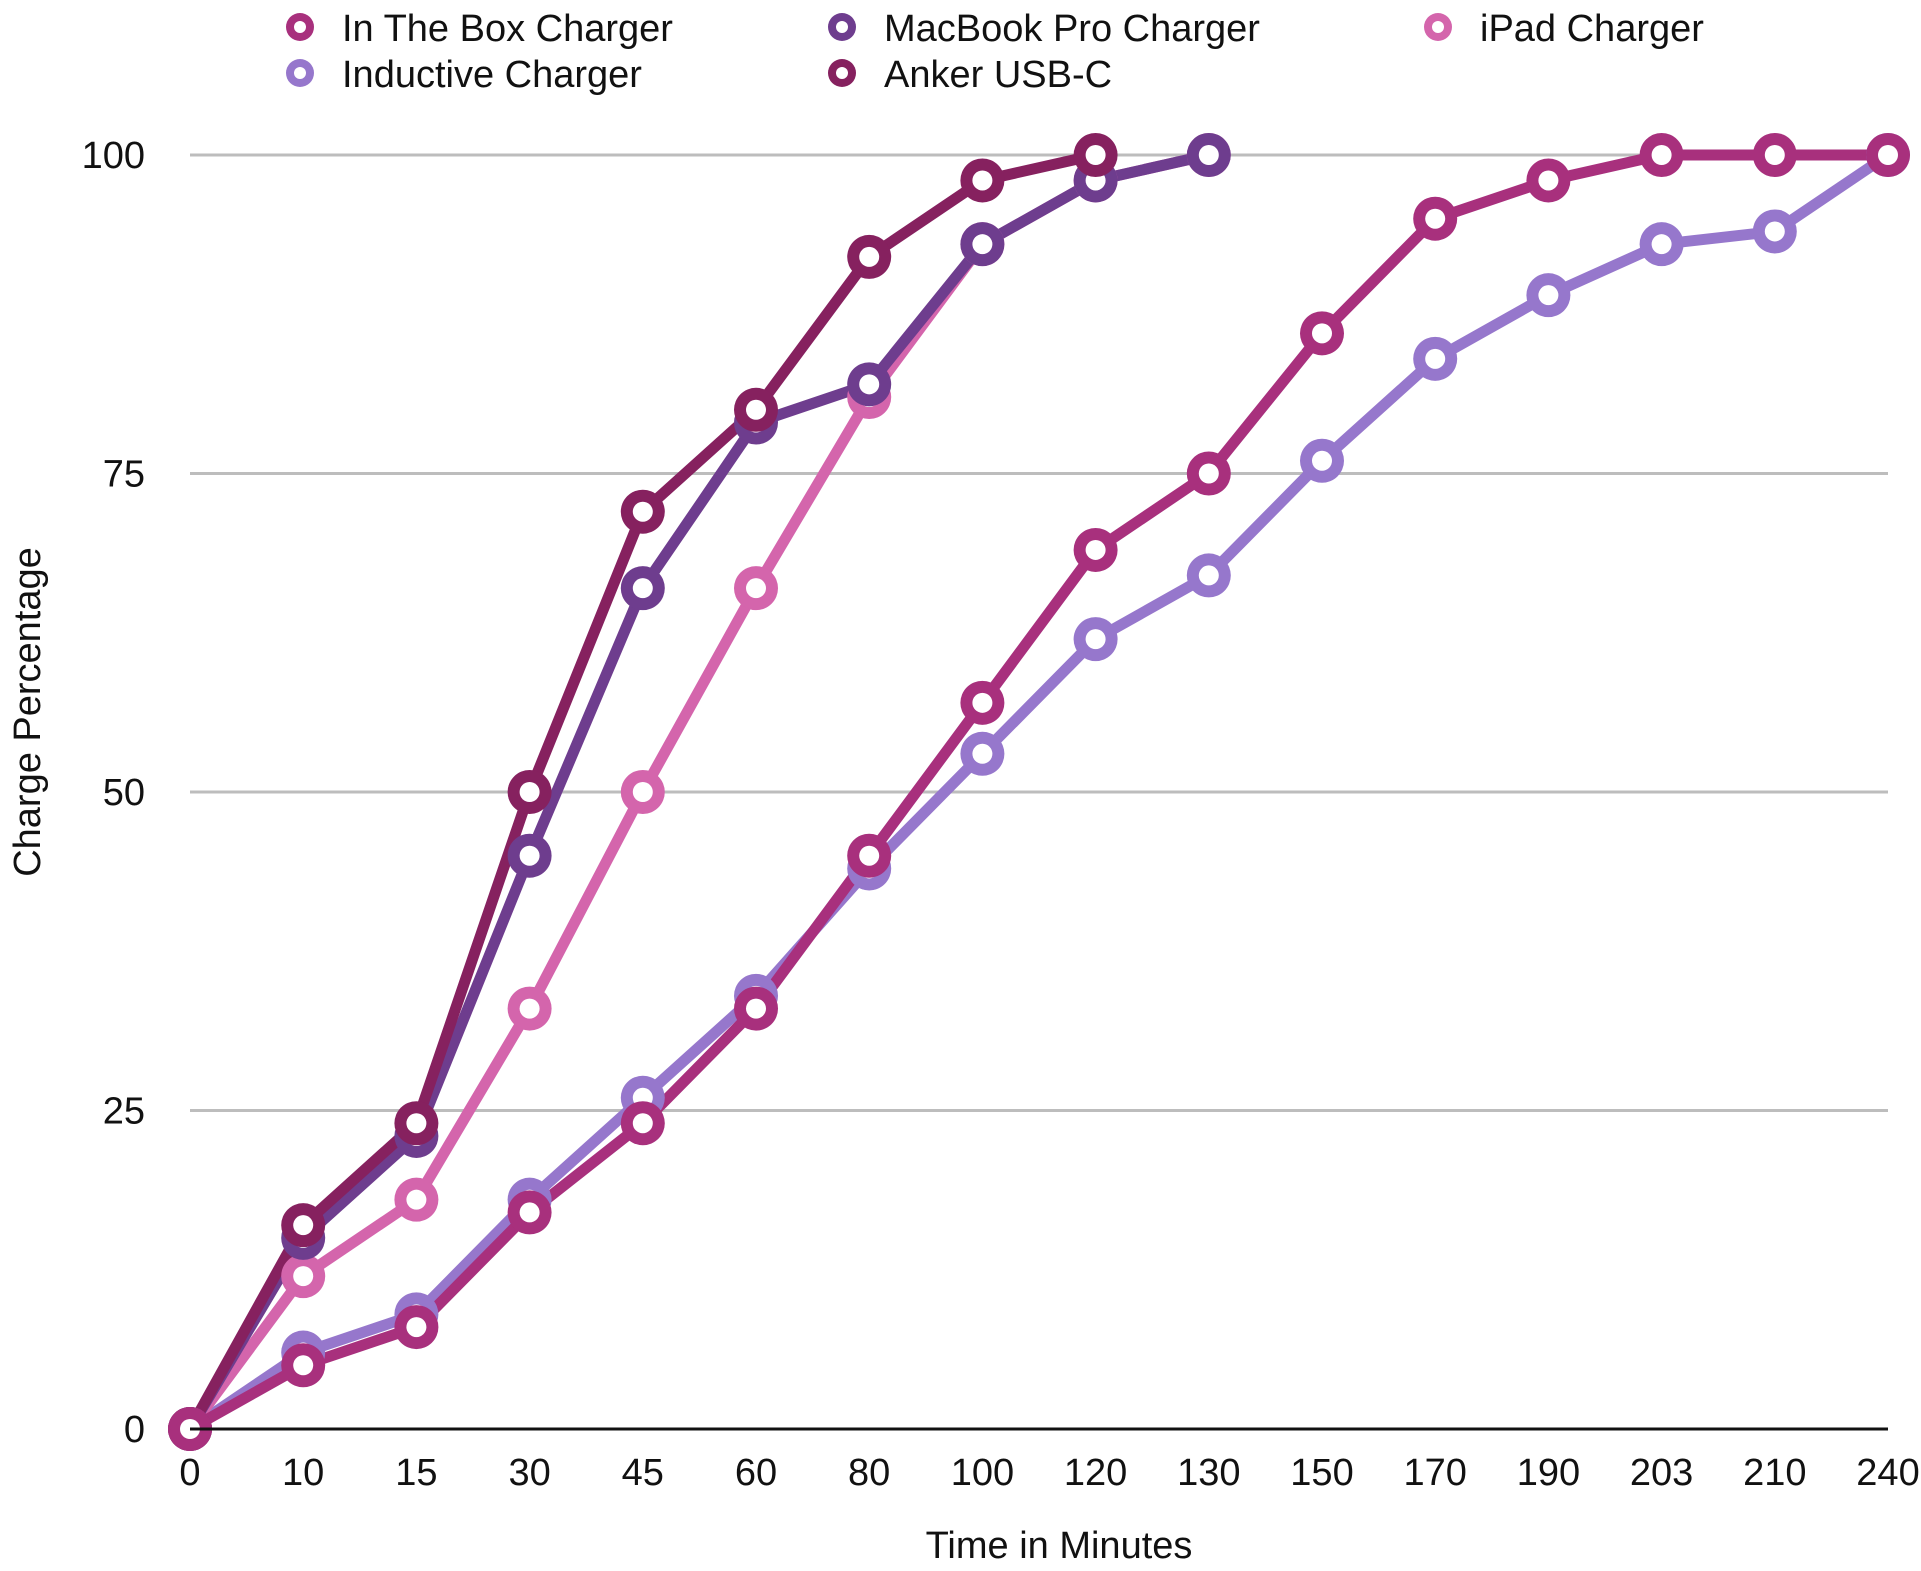  I want to click on x-tick-label: 240, so click(1887, 1473).